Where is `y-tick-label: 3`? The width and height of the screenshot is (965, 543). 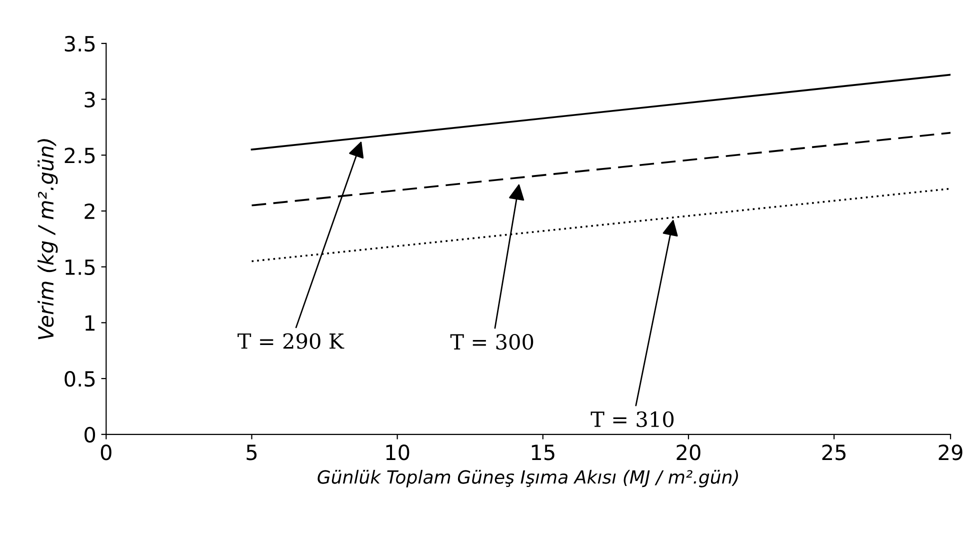 y-tick-label: 3 is located at coordinates (89, 100).